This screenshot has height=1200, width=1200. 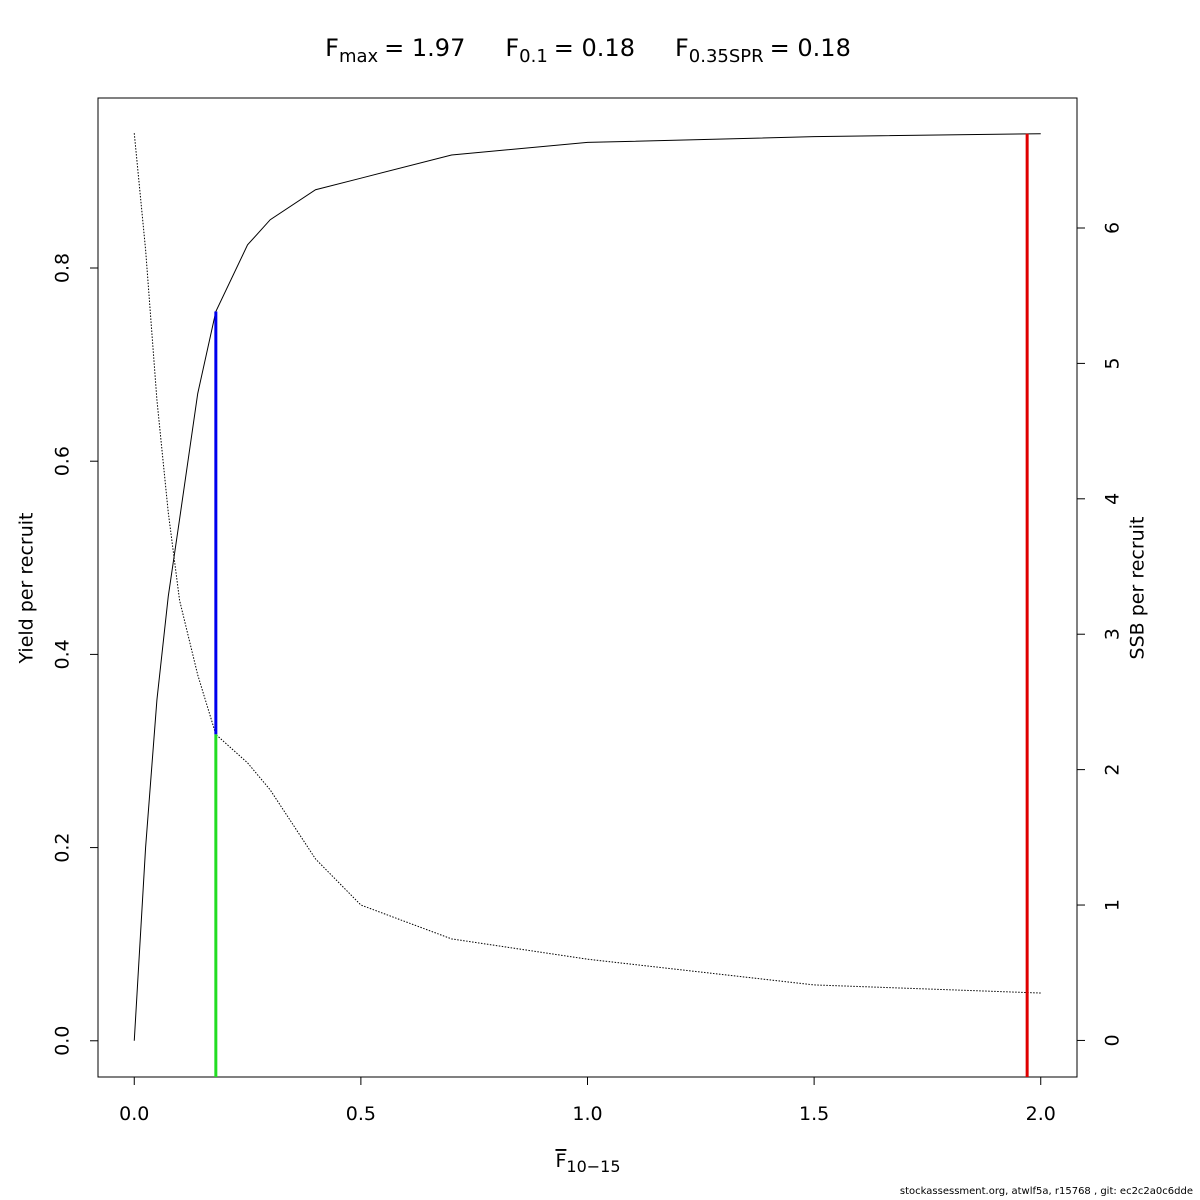 I want to click on chart-title: Fmax = 1.97 F0.1 = 0.18 F0.35SPR = 0.18, so click(x=588, y=50).